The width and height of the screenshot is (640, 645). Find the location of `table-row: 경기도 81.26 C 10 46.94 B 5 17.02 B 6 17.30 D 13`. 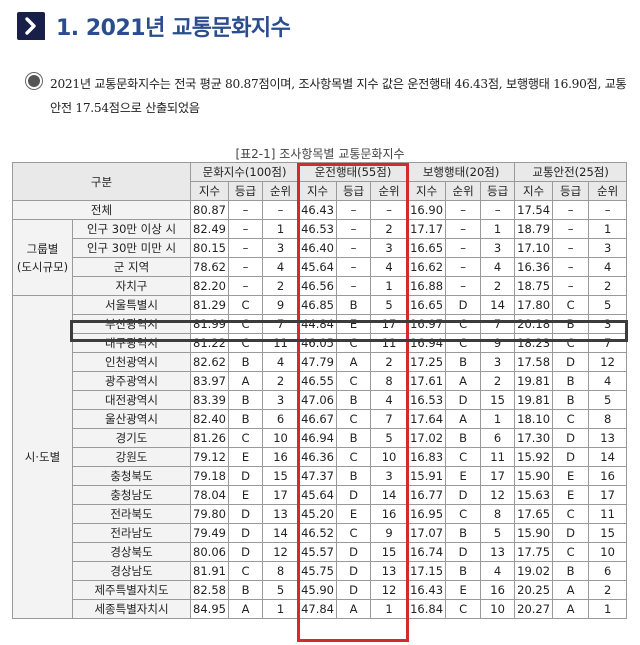

table-row: 경기도 81.26 C 10 46.94 B 5 17.02 B 6 17.30 D 13 is located at coordinates (320, 438).